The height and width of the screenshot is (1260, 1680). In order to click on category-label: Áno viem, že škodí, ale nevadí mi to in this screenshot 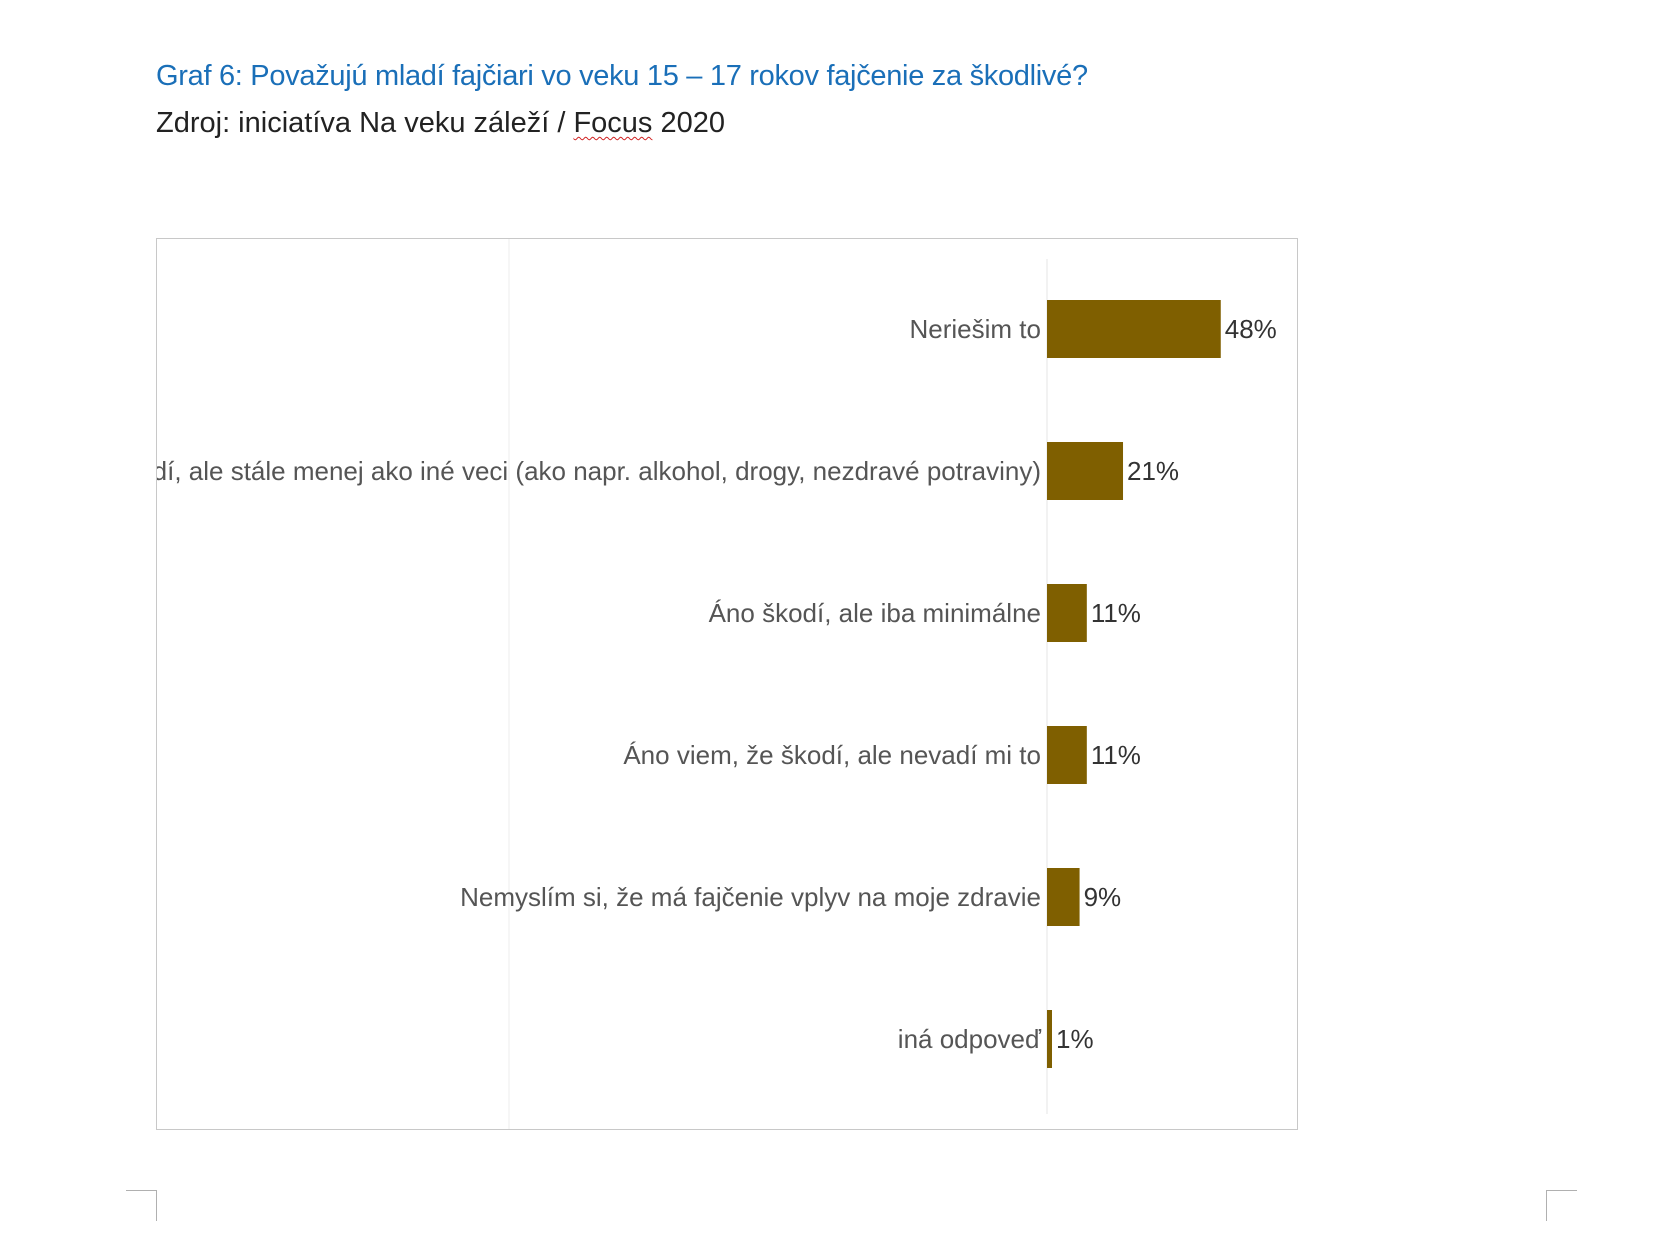, I will do `click(832, 755)`.